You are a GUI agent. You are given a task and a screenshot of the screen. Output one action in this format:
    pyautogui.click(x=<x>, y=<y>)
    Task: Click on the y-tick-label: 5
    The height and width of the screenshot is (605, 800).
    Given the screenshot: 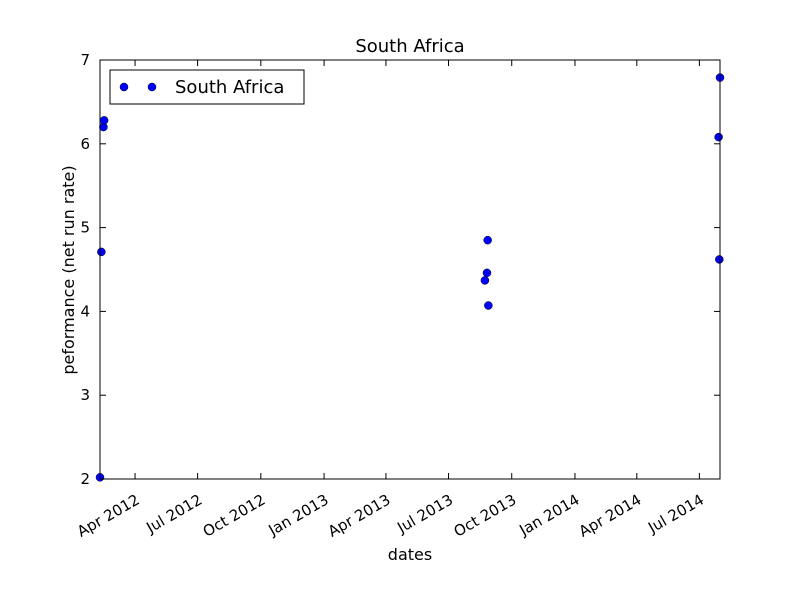 What is the action you would take?
    pyautogui.click(x=85, y=228)
    